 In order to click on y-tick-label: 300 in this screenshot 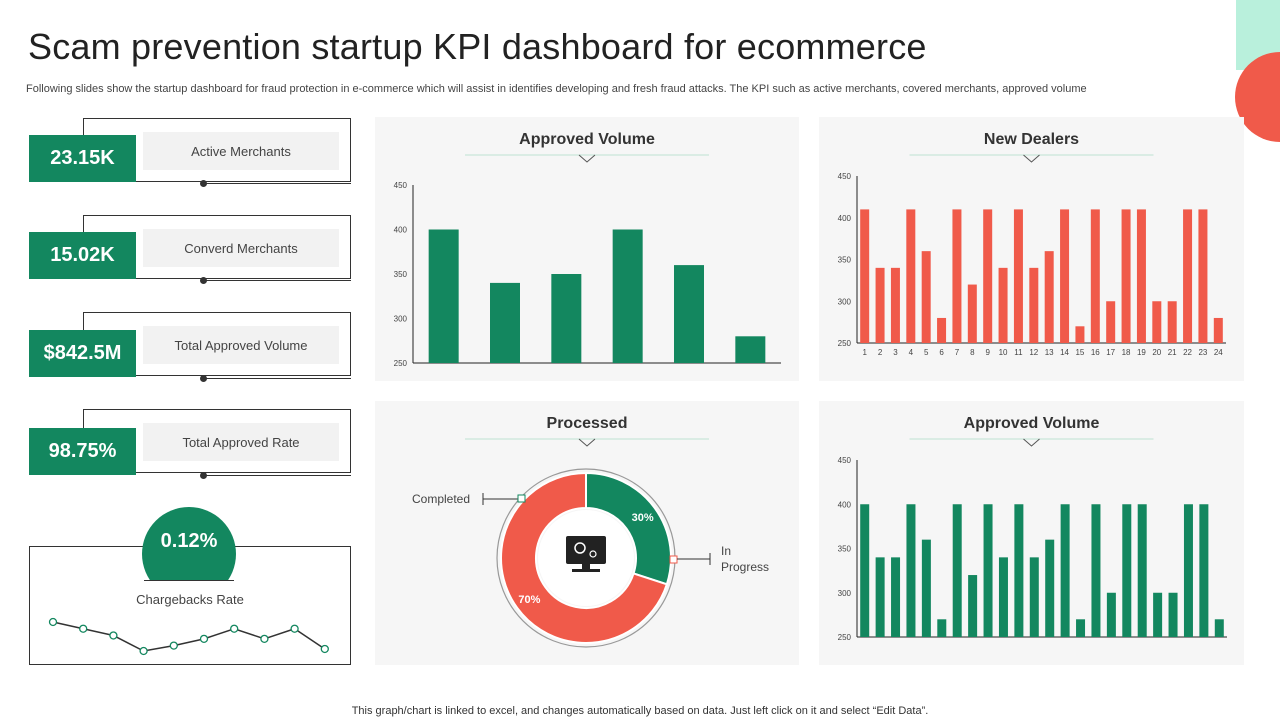, I will do `click(845, 301)`.